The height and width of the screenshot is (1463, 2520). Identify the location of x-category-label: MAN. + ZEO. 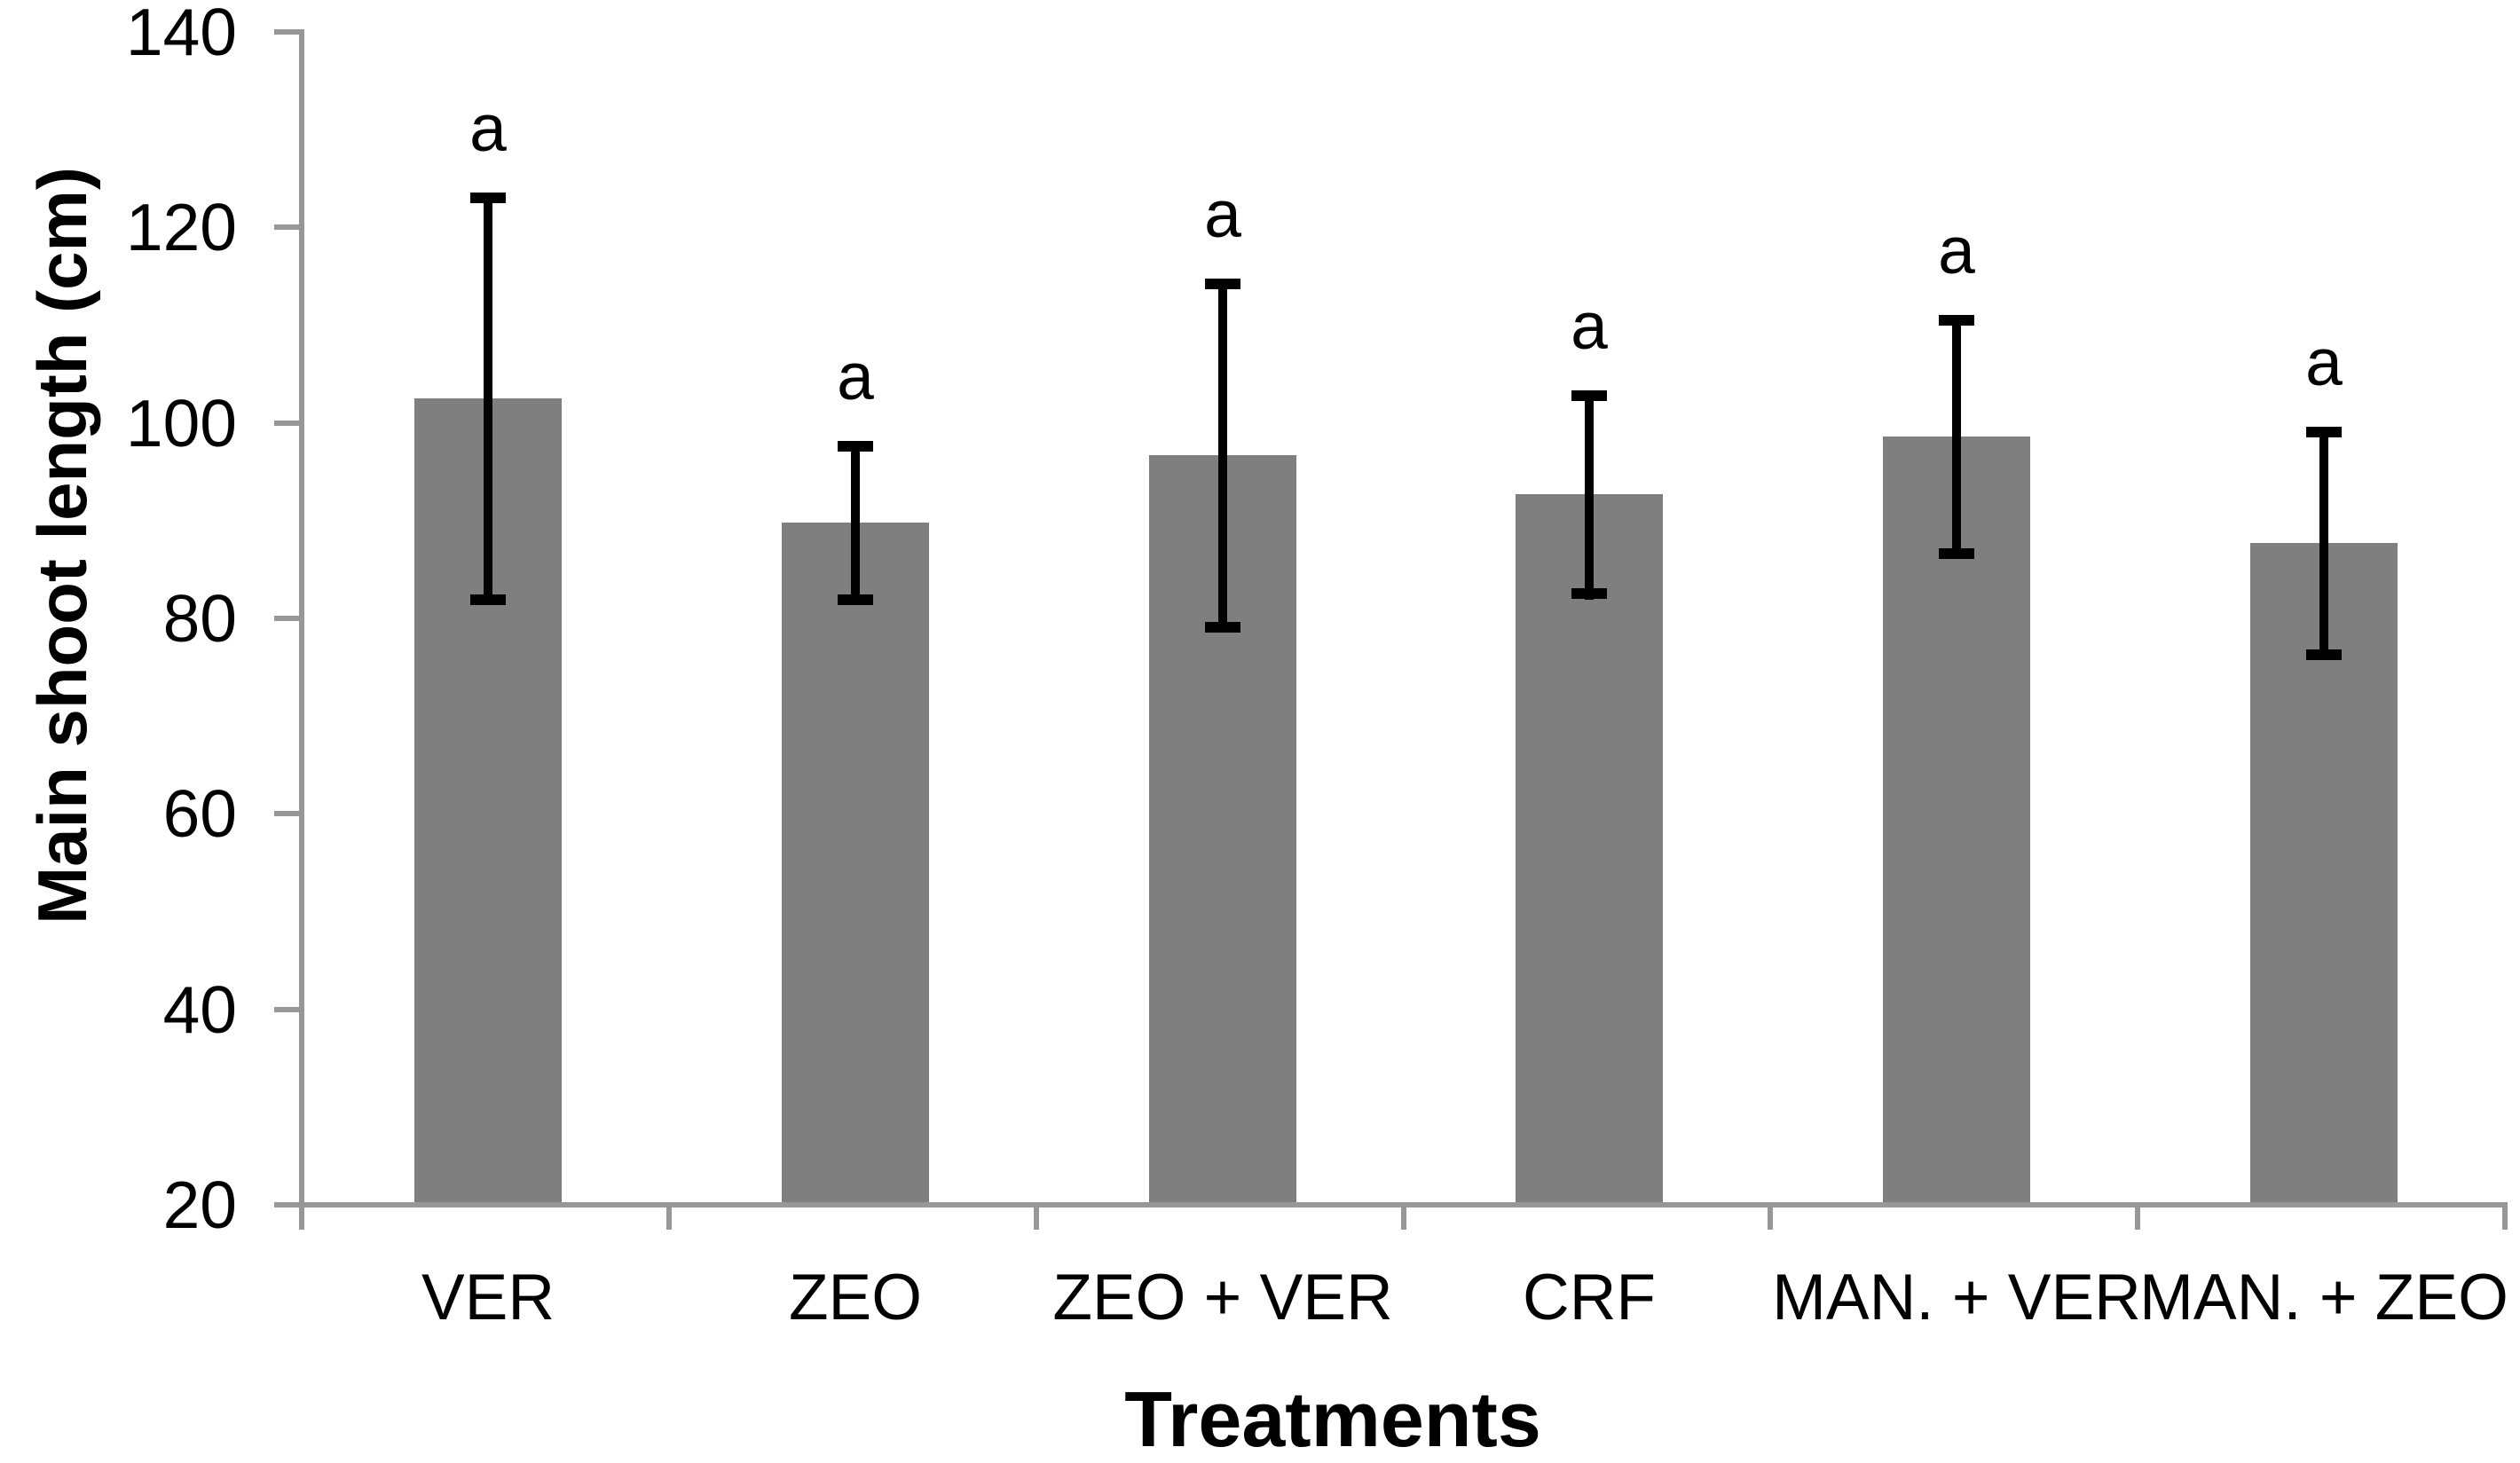
(2323, 1297).